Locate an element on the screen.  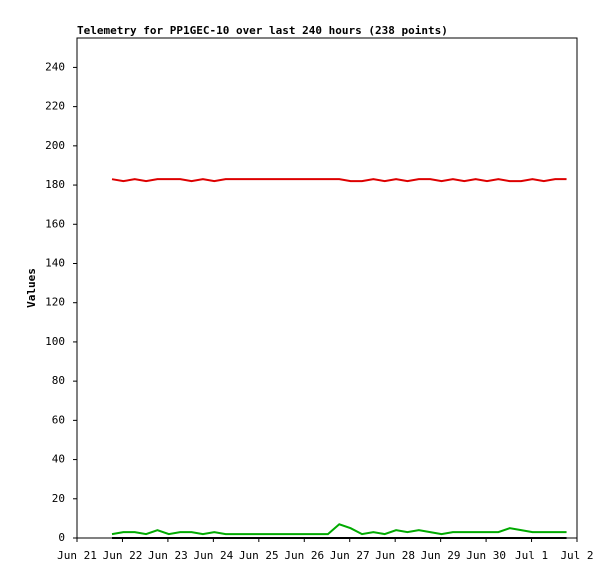
y-tick-label: 120 is located at coordinates (55, 302).